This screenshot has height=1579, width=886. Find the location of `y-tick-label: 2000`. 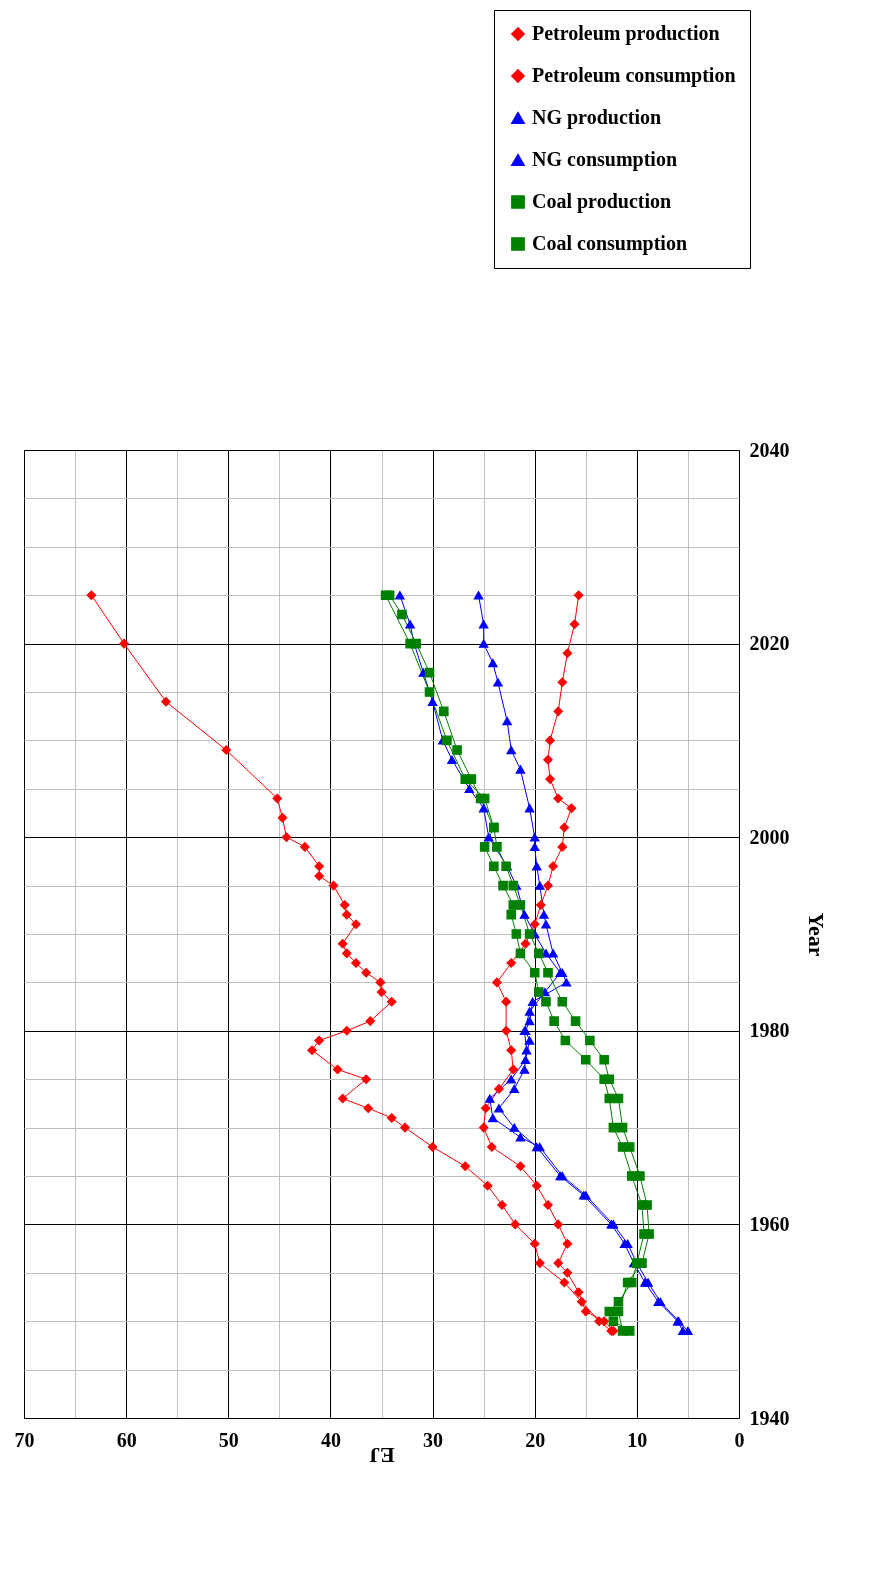

y-tick-label: 2000 is located at coordinates (769, 836).